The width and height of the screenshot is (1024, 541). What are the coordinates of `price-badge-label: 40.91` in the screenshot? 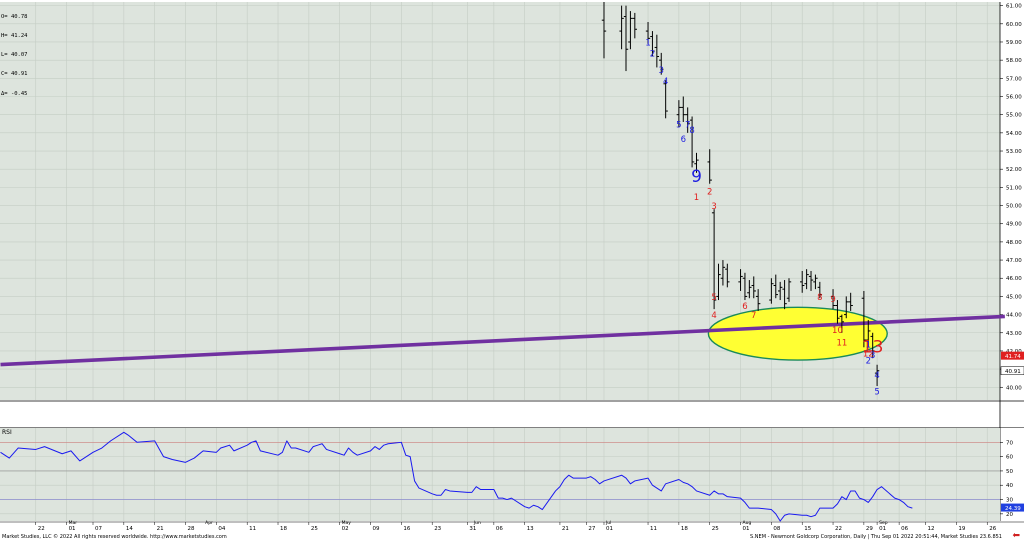 It's located at (1013, 372).